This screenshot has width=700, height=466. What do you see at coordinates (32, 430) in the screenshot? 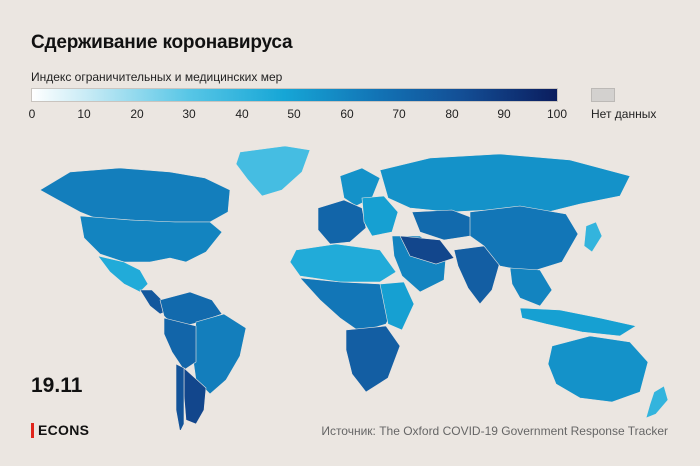
I see `brand-logo-bar` at bounding box center [32, 430].